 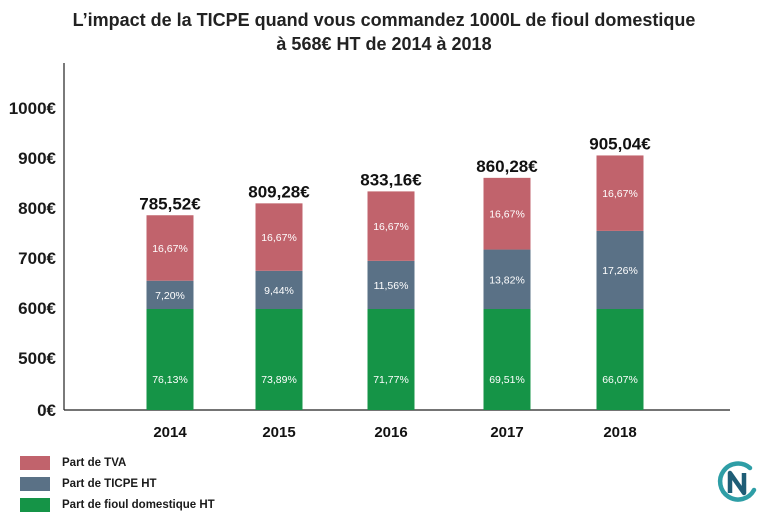 I want to click on legend-item-fioul: Part de fioul domestique HT, so click(x=117, y=504).